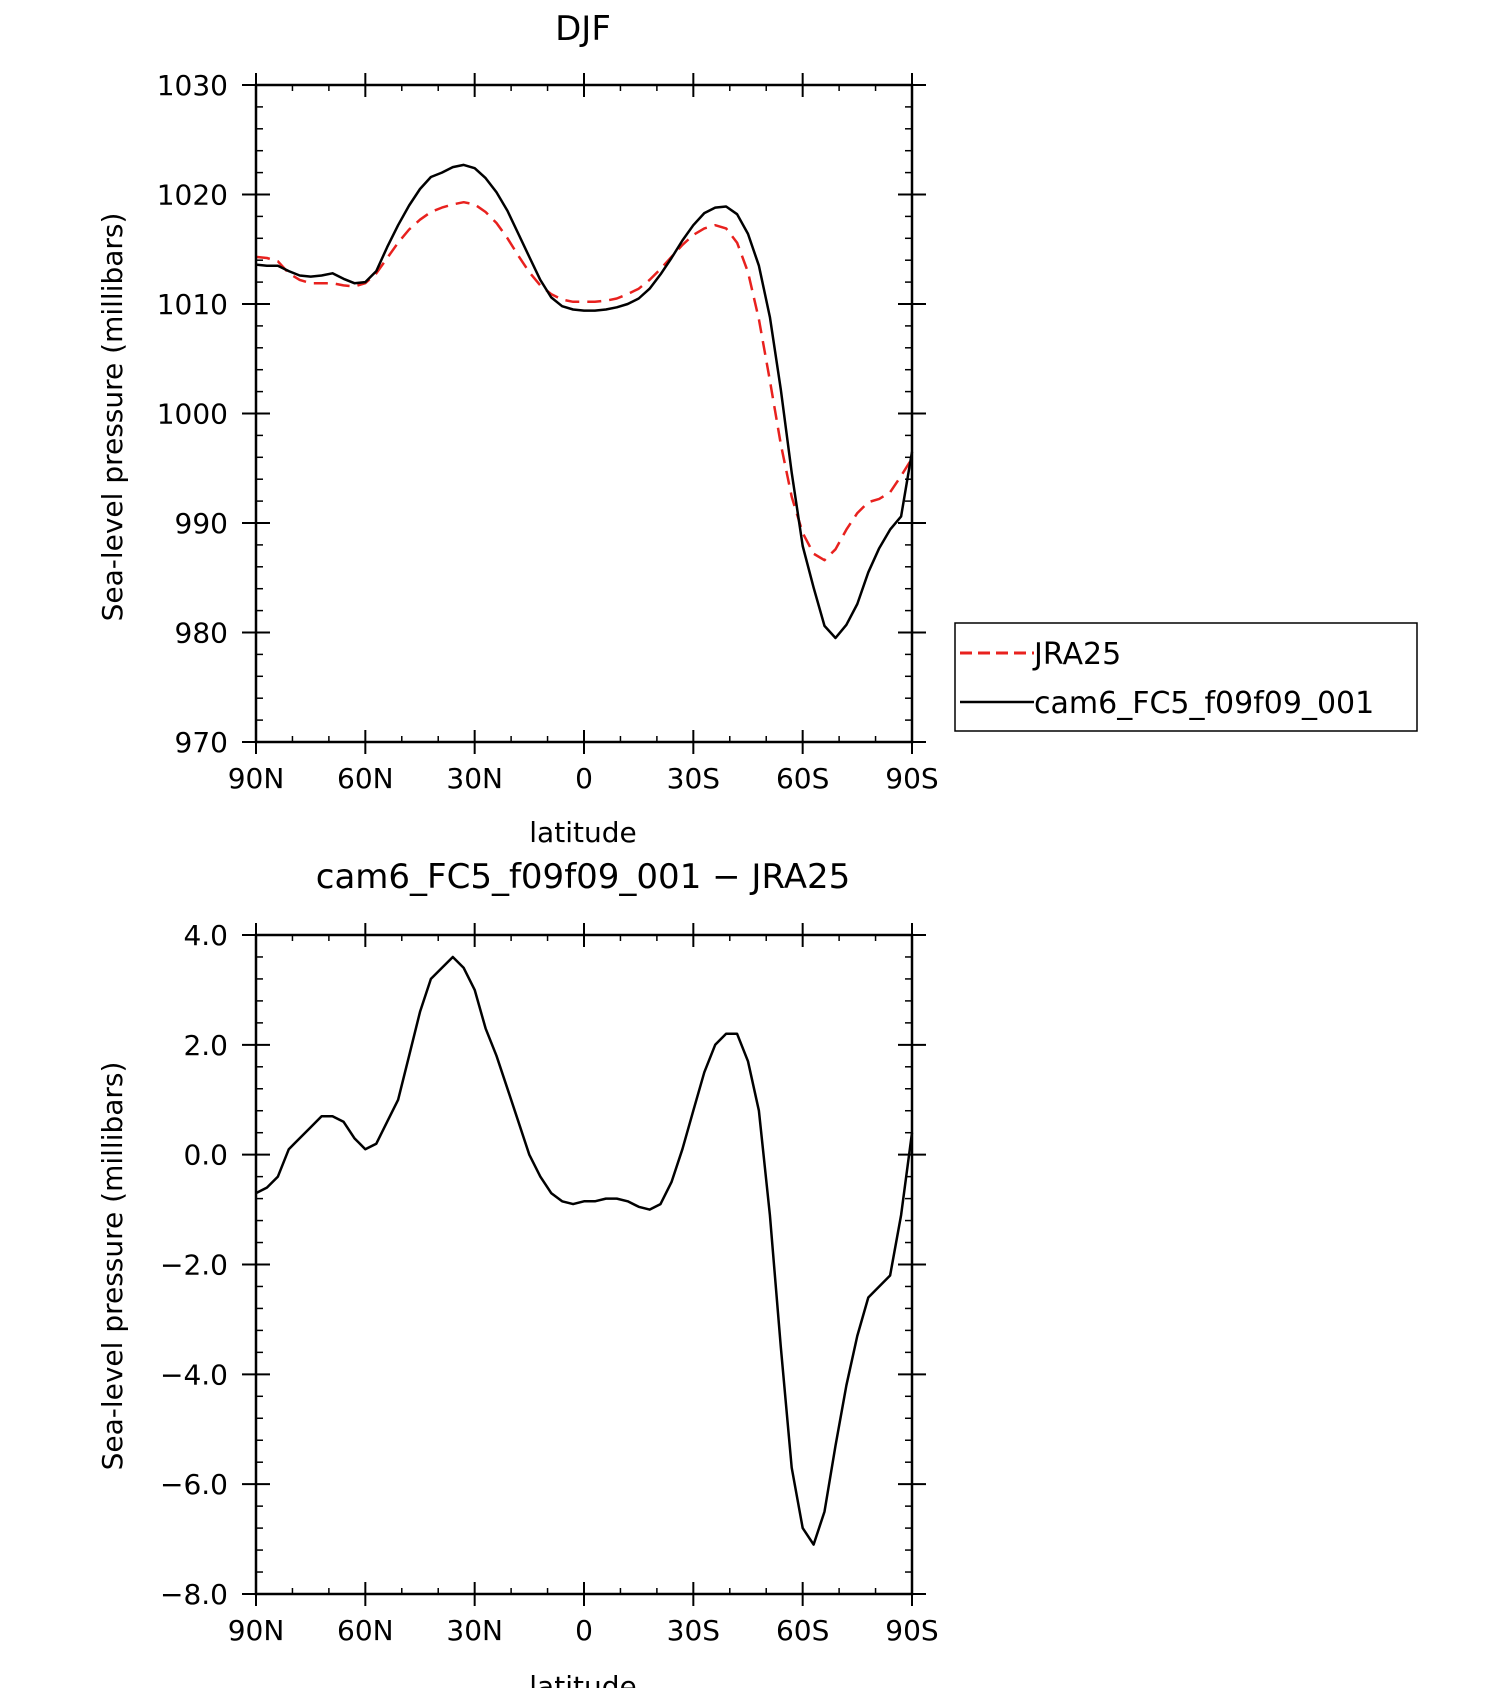 This screenshot has width=1498, height=1688. What do you see at coordinates (205, 935) in the screenshot?
I see `y-tick-label: 4.0` at bounding box center [205, 935].